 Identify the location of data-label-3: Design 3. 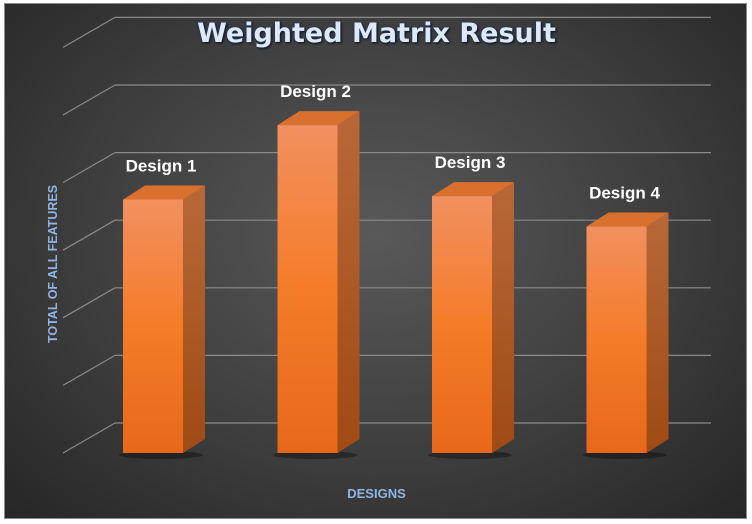
(470, 162).